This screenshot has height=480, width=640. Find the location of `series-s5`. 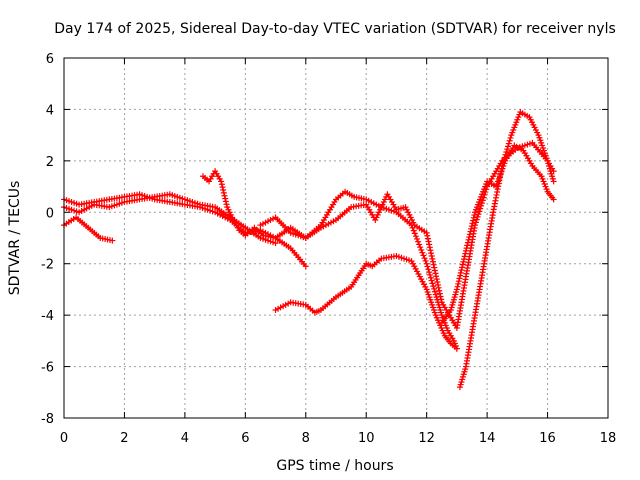

series-s5 is located at coordinates (358, 270).